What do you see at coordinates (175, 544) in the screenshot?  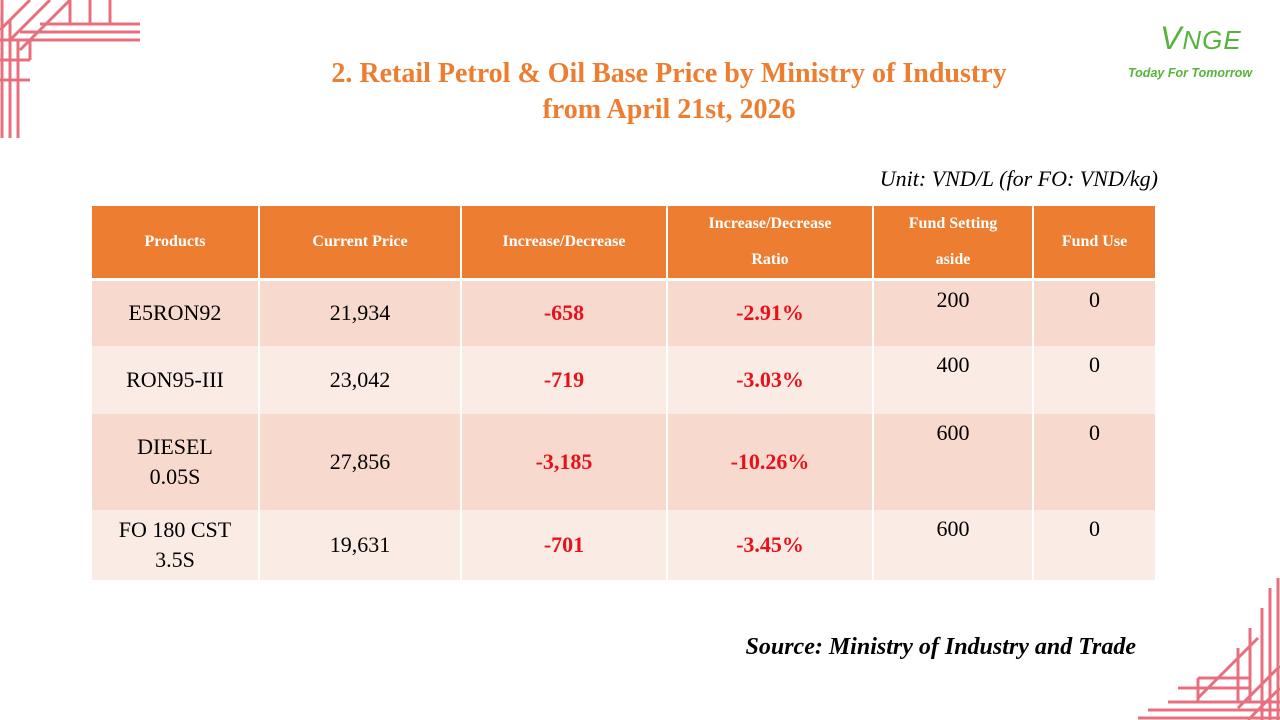 I see `cell-product: FO 180 CST 3.5S` at bounding box center [175, 544].